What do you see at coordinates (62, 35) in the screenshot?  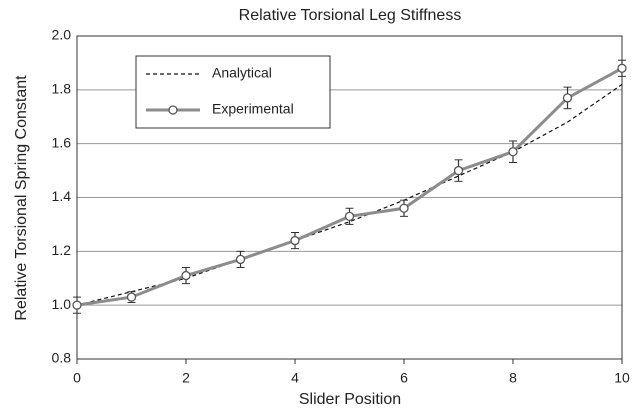 I see `y-tick-label: 2.0` at bounding box center [62, 35].